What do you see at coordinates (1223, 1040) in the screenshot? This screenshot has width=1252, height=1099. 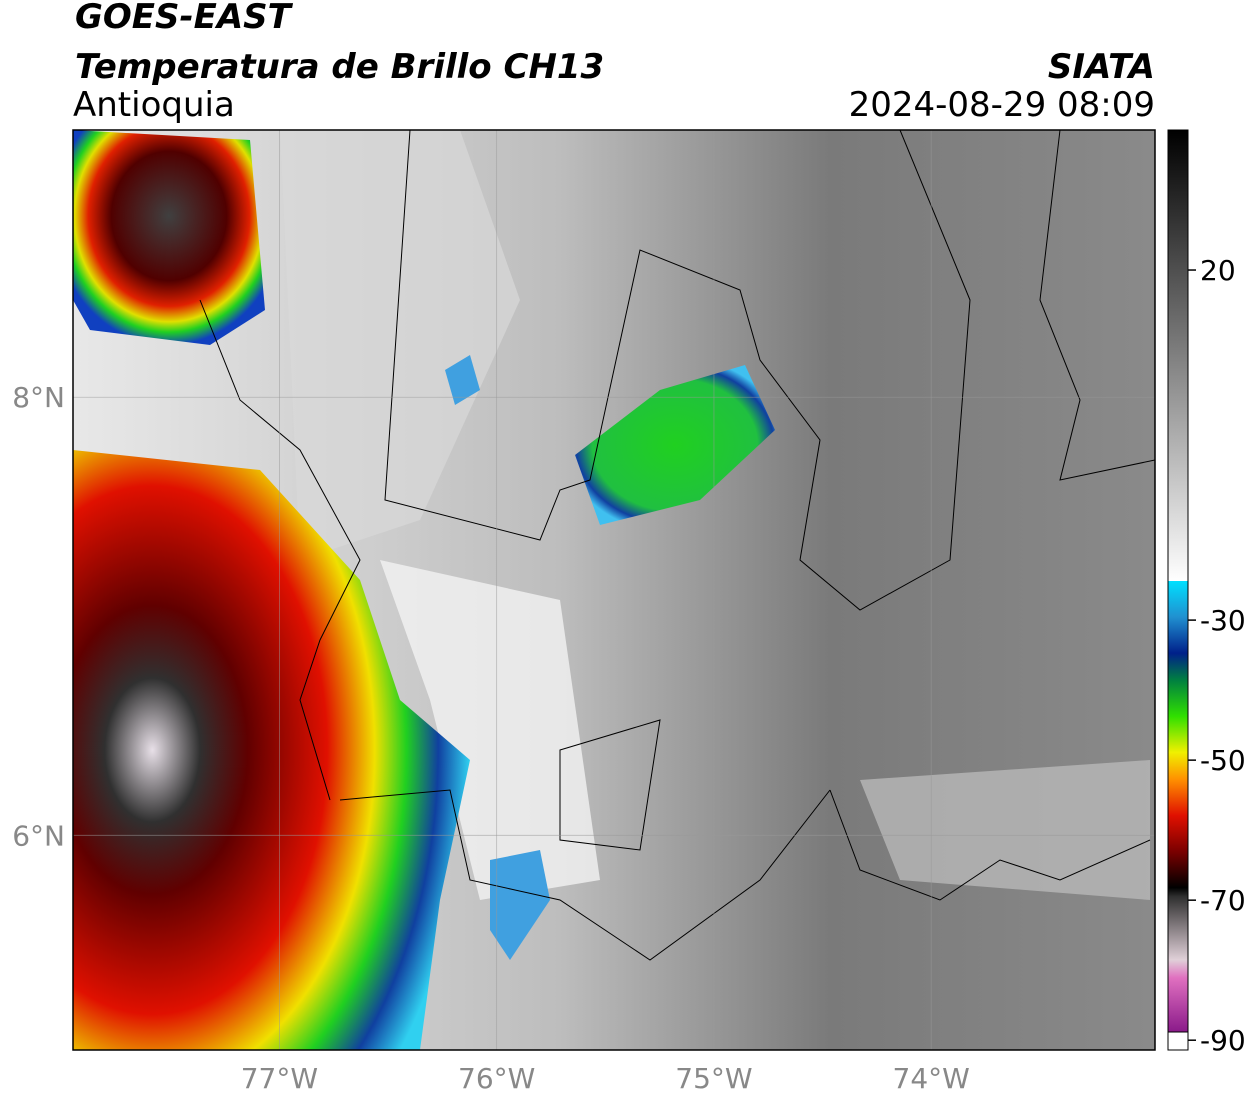 I see `colorbar-tick-label: -90` at bounding box center [1223, 1040].